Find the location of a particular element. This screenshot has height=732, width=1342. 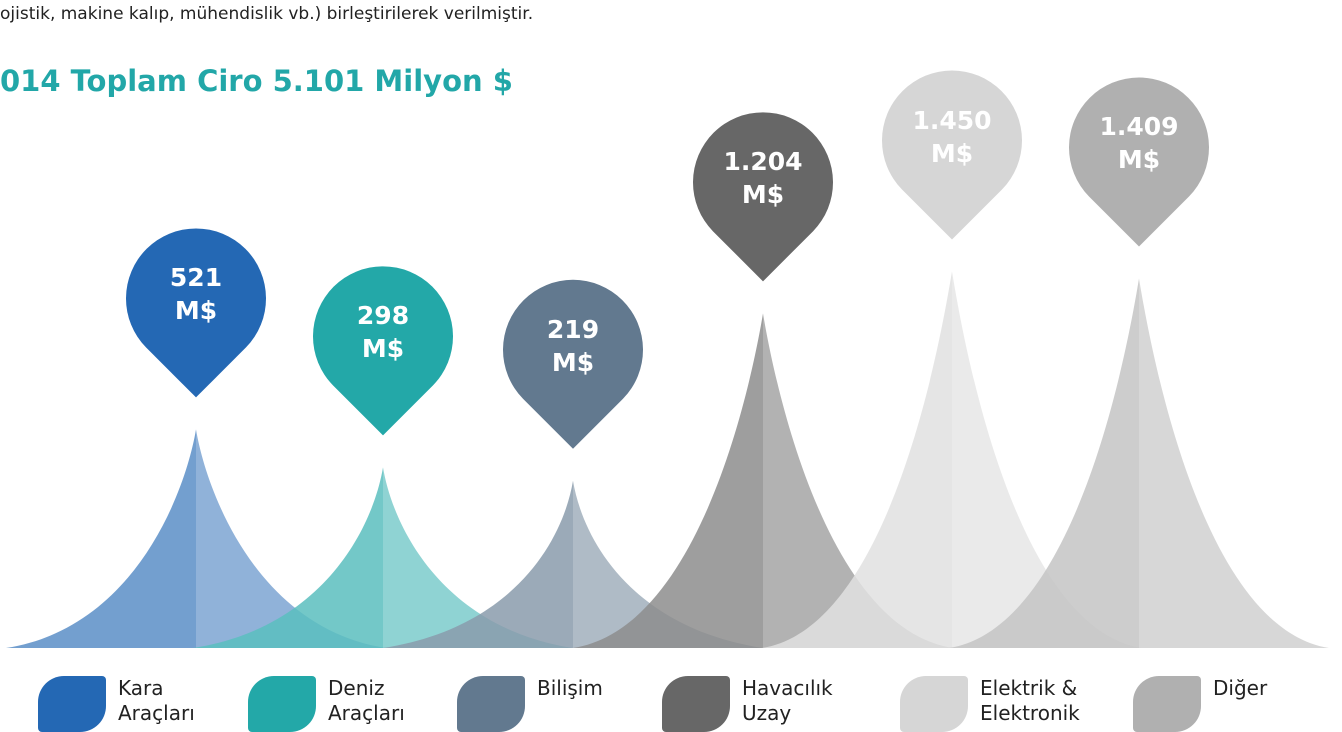

value-label: 298 M$ is located at coordinates (383, 332).